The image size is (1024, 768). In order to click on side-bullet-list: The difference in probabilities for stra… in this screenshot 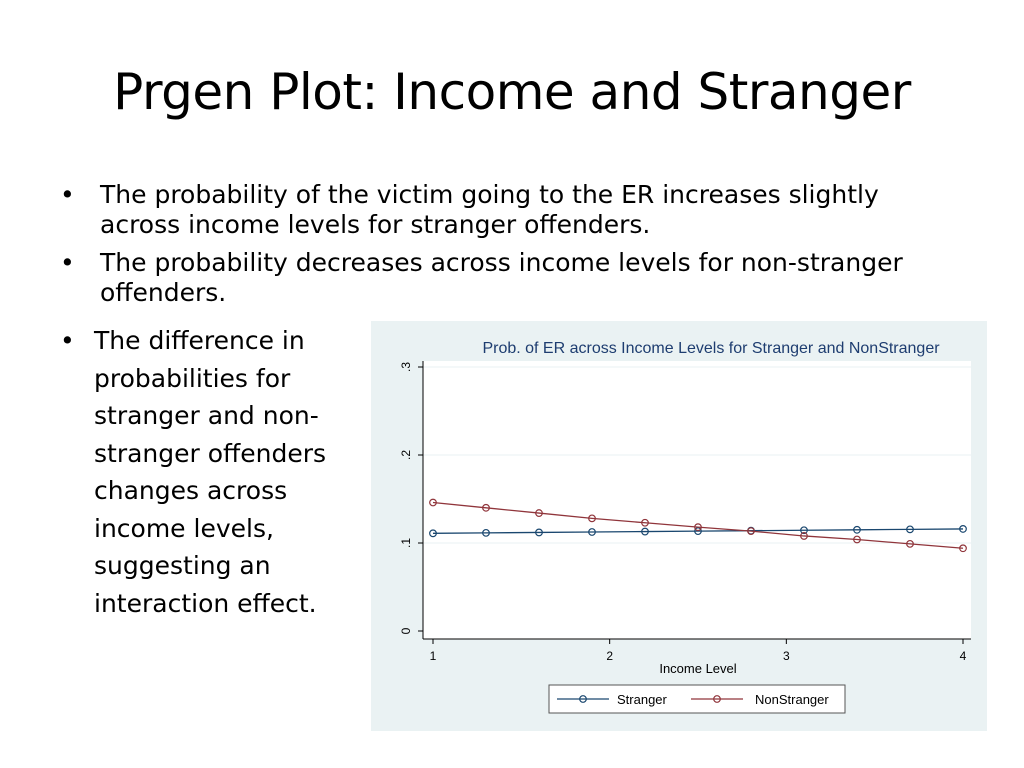, I will do `click(201, 472)`.